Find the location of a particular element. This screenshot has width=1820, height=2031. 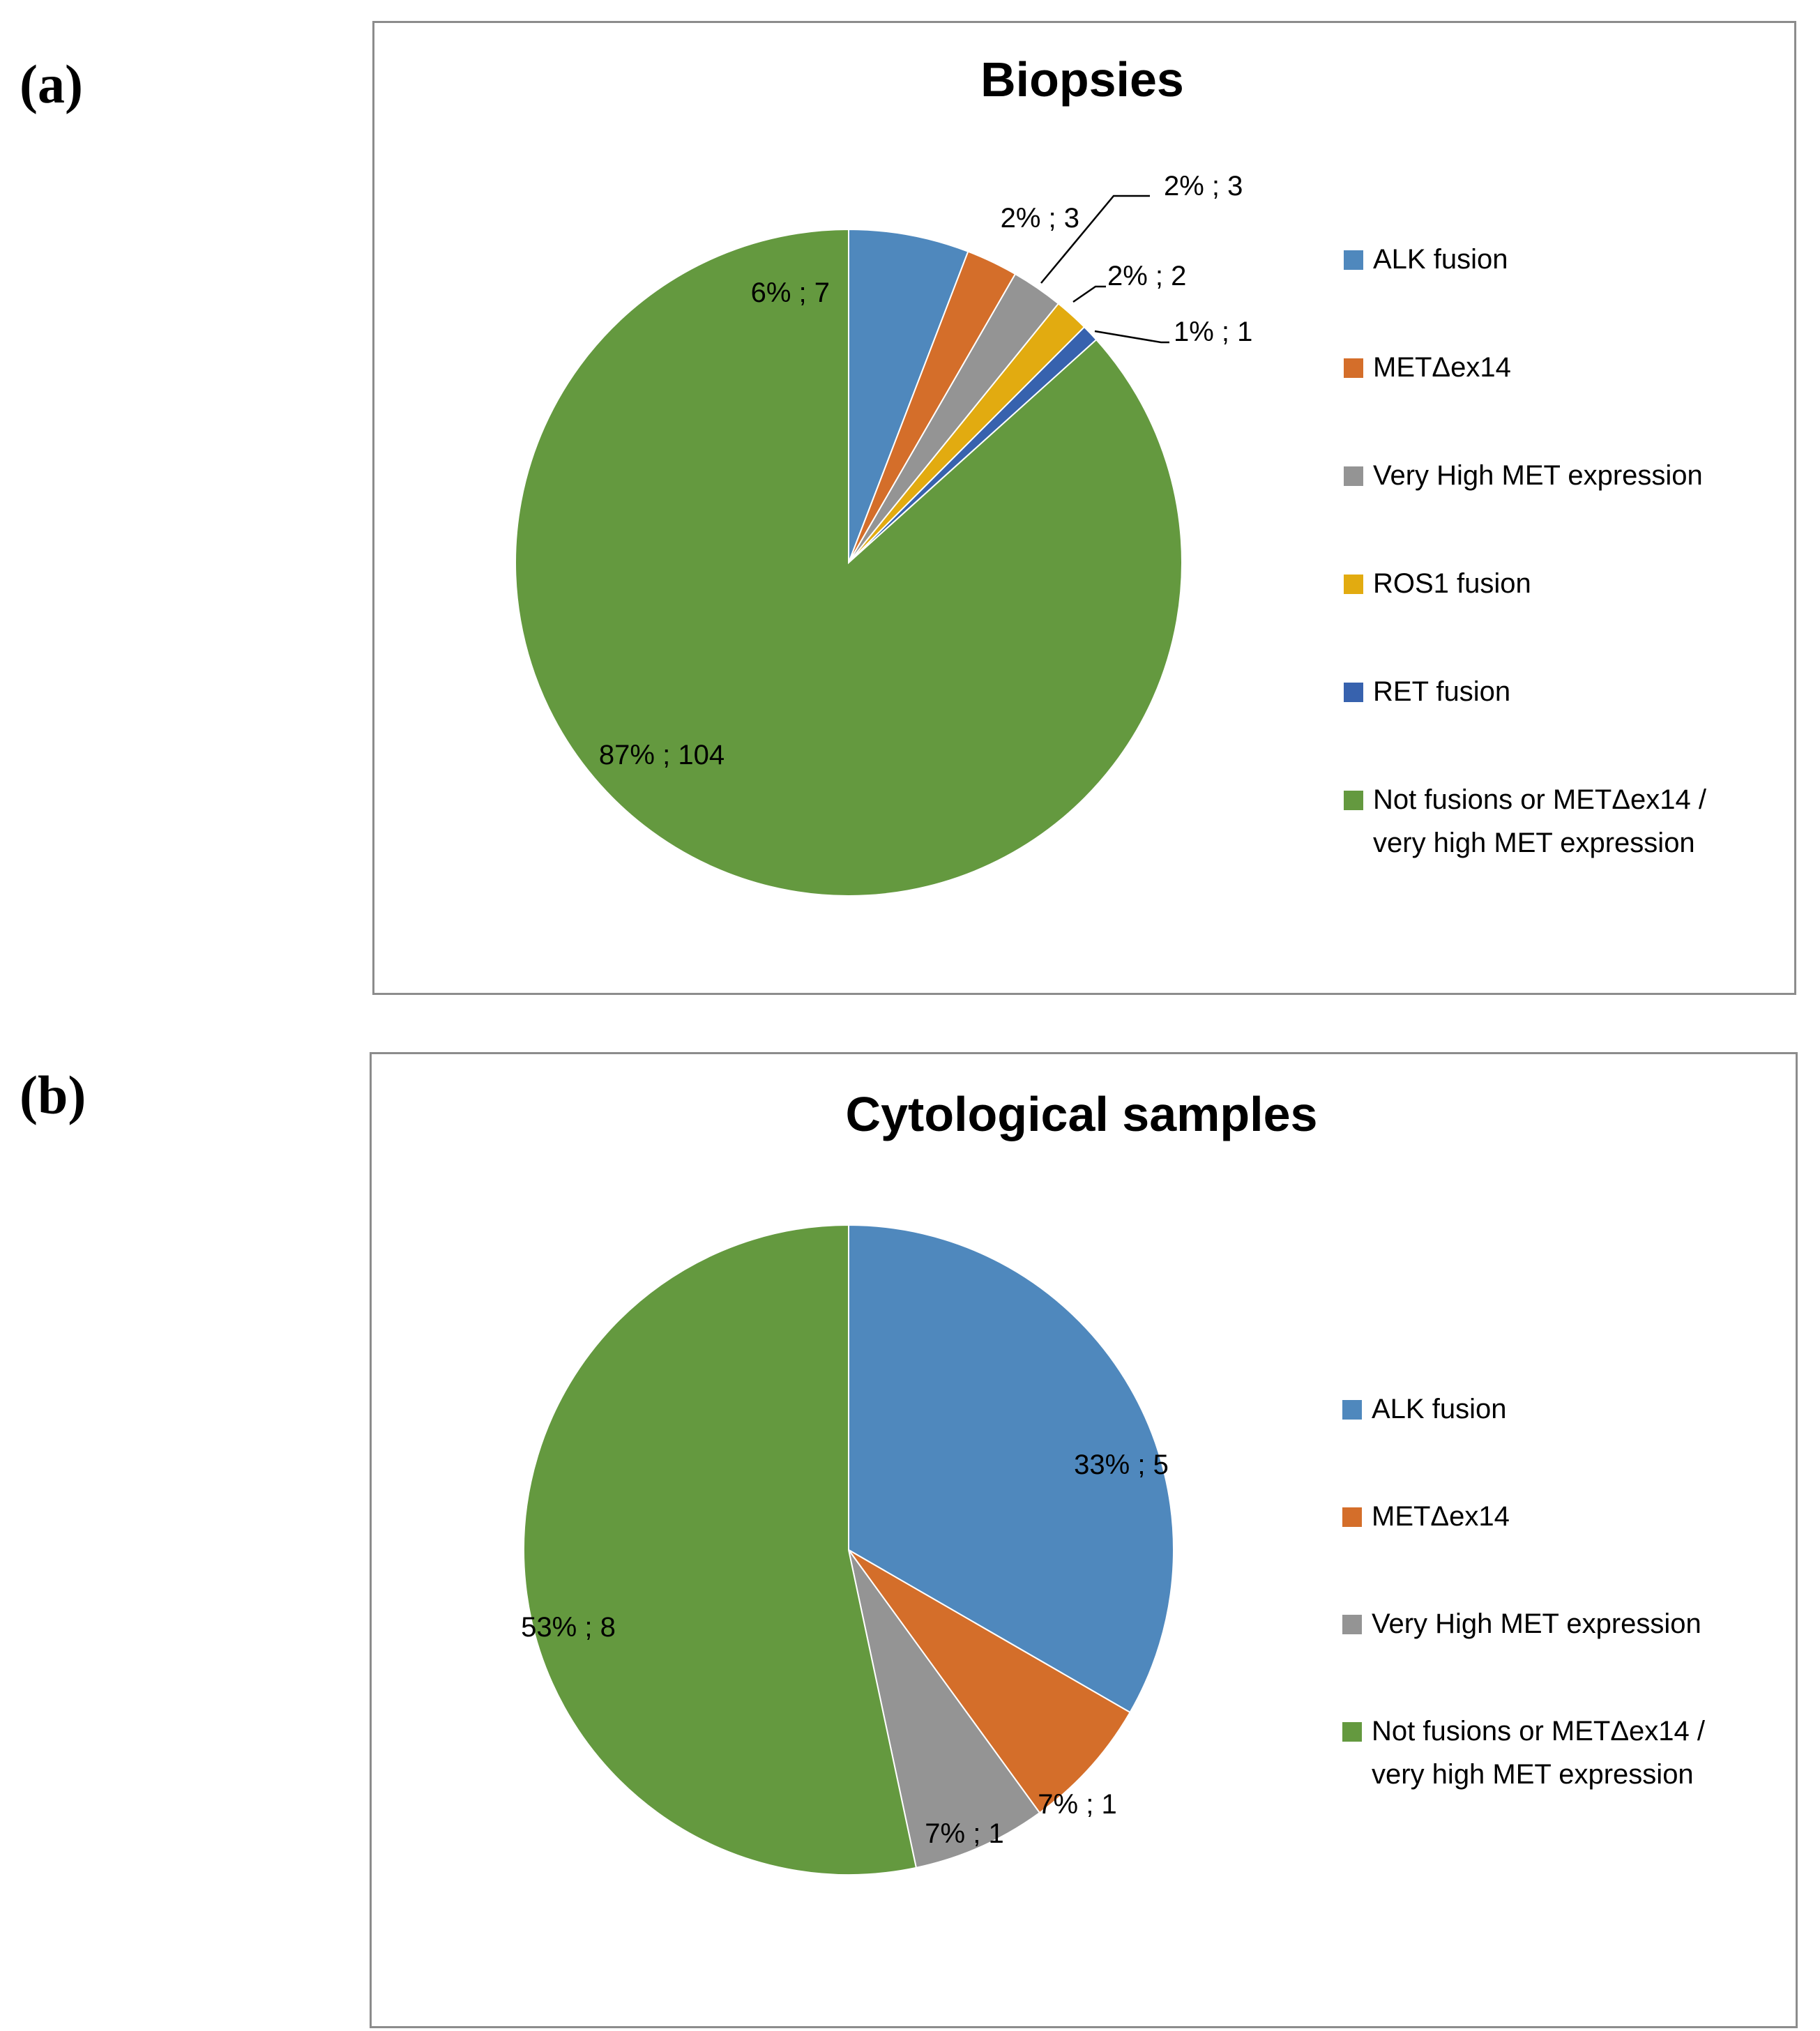

data-label-not-fusions-or-met-ex14-very-high-met-expression: 87% ; 104 is located at coordinates (662, 755).